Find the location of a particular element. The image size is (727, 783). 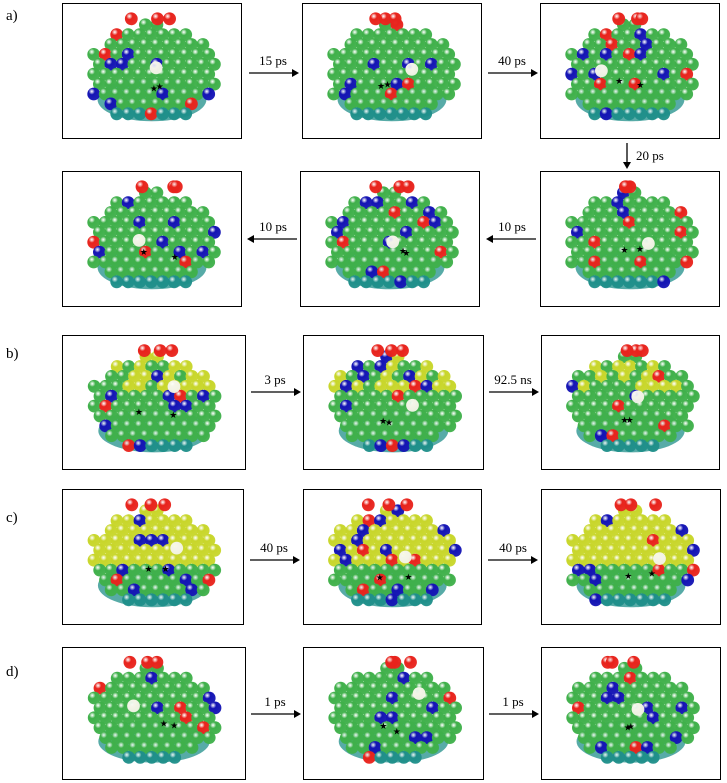

arrow-right-icon is located at coordinates (276, 392).